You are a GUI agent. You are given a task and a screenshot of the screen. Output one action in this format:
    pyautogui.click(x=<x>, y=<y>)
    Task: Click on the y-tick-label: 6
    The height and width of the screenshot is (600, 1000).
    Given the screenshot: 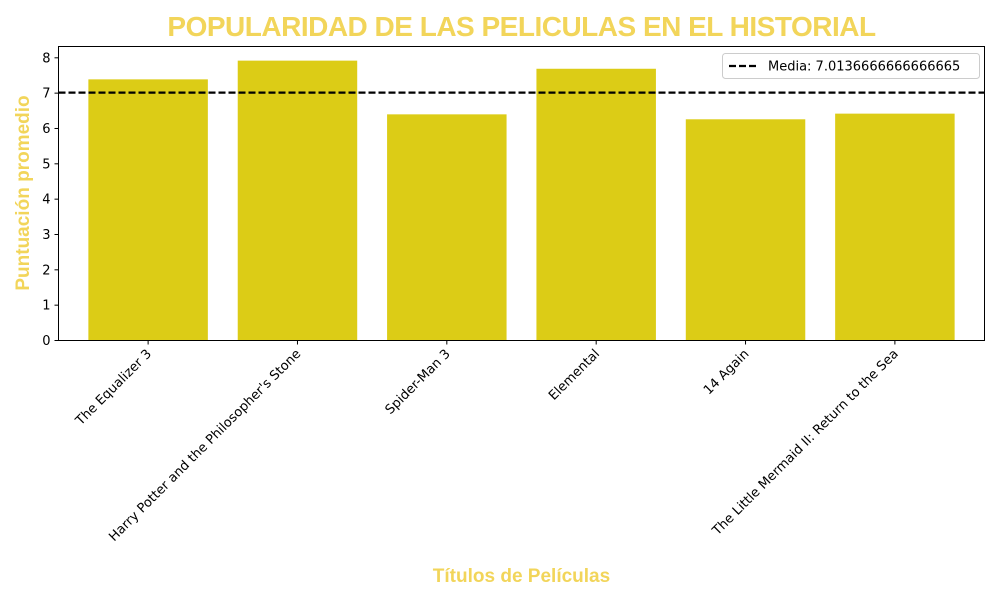 What is the action you would take?
    pyautogui.click(x=46, y=129)
    